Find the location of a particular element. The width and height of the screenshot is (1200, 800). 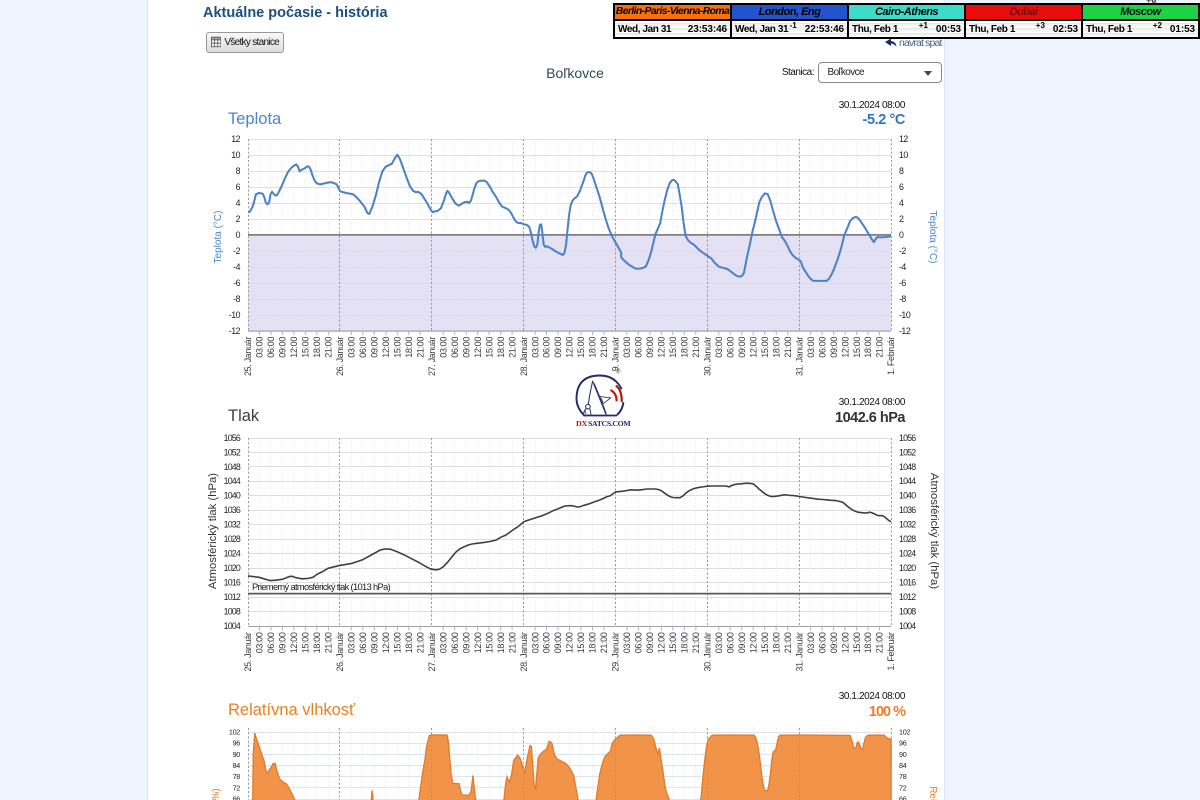

svg-text: 30.1.2024 08:00 is located at coordinates (872, 402).